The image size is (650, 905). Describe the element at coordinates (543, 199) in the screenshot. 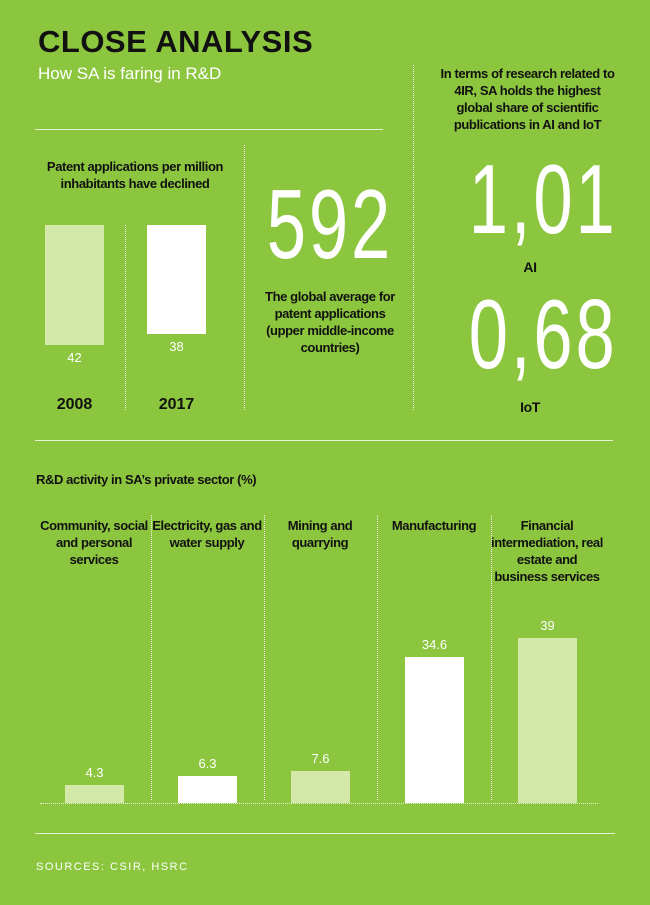

I see `big-figure: 1,01` at that location.